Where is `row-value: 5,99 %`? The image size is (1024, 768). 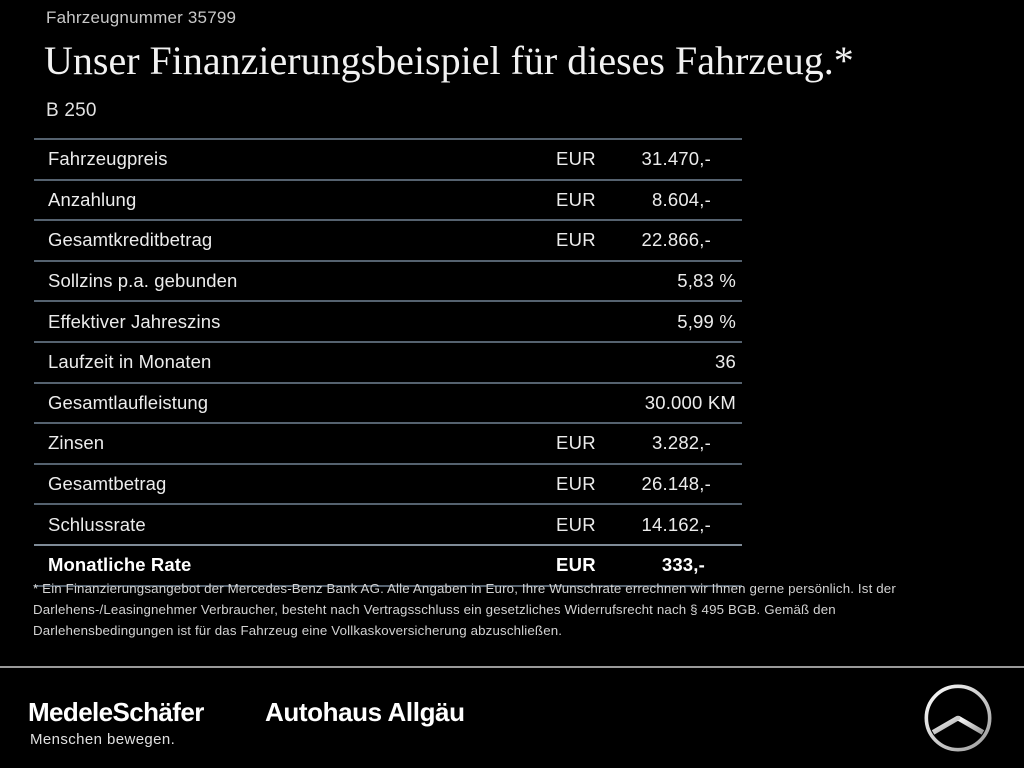 row-value: 5,99 % is located at coordinates (706, 321).